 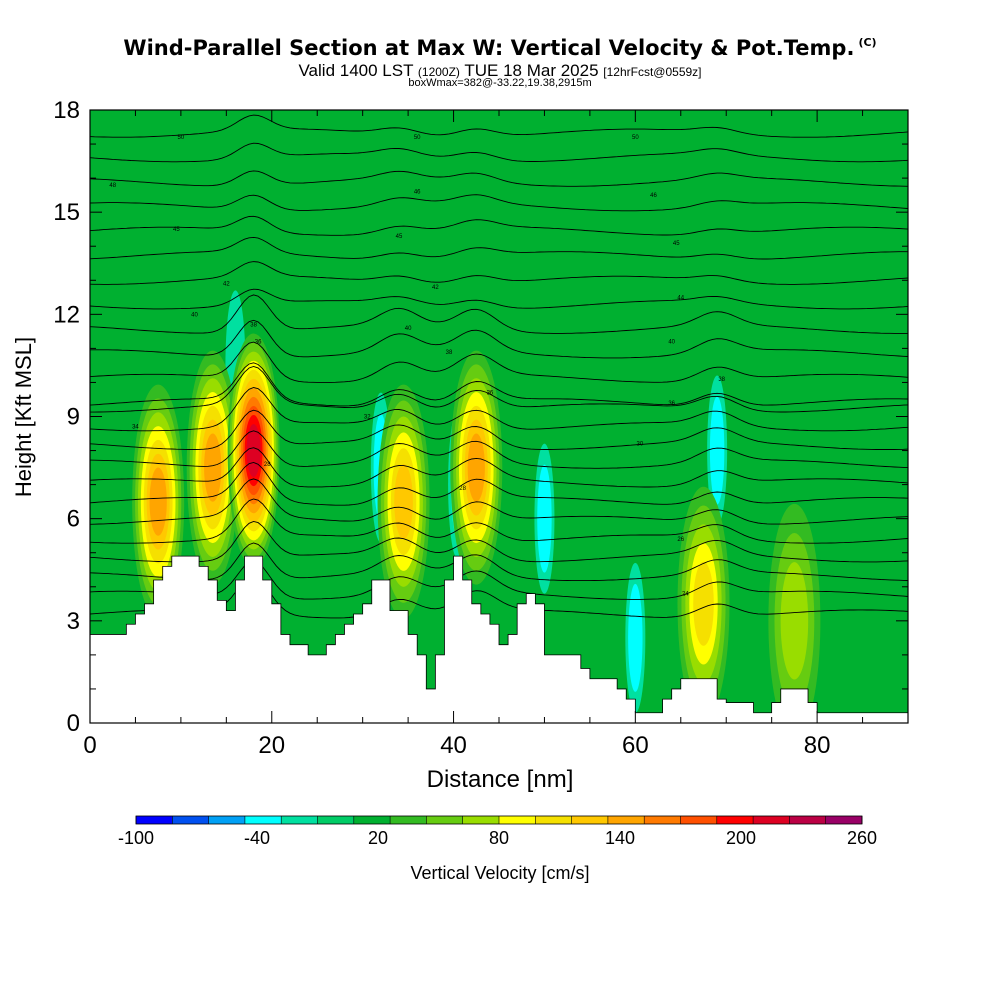 I want to click on y-tick-label: 18, so click(x=66, y=110).